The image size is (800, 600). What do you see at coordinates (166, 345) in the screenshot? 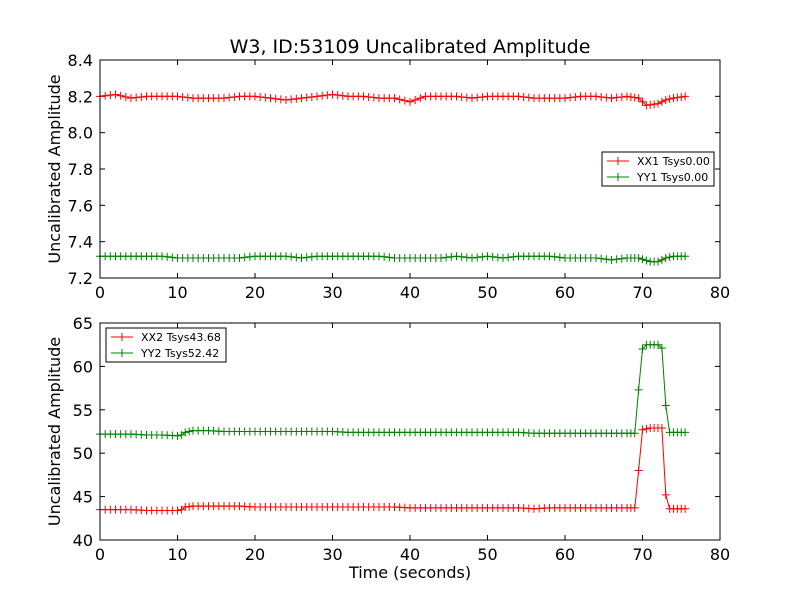
I see `legend-box` at bounding box center [166, 345].